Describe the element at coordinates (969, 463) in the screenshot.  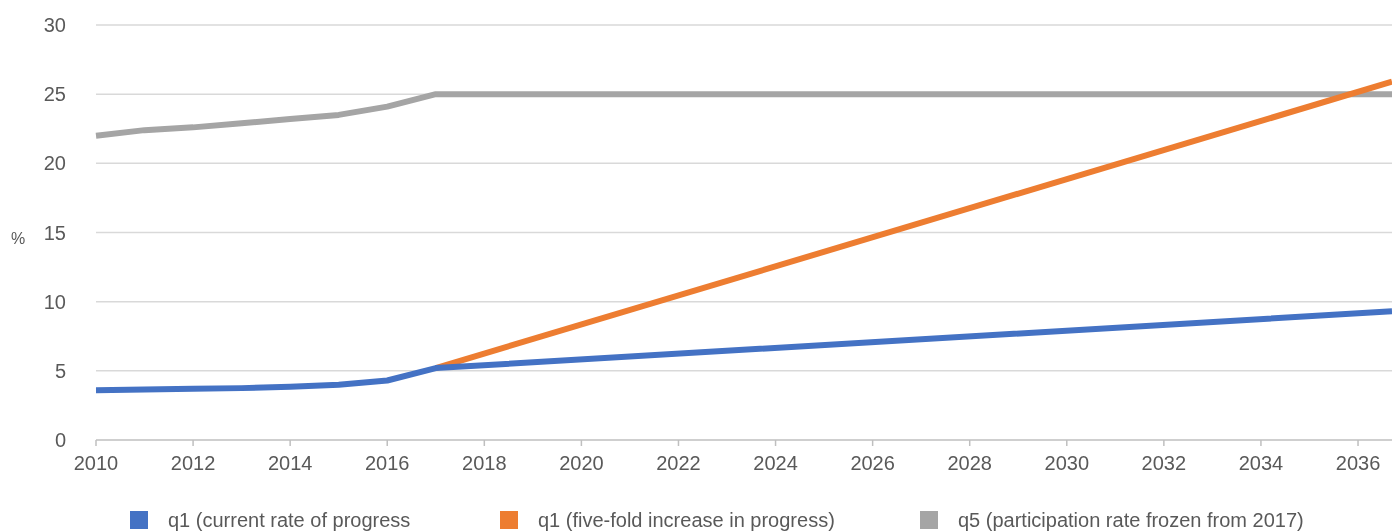
I see `x-tick-label: 2028` at that location.